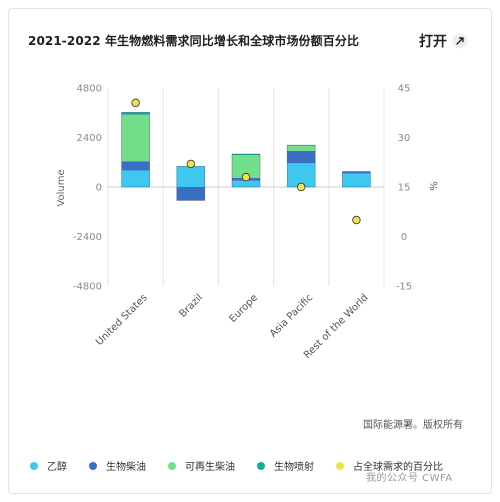 The image size is (500, 502). What do you see at coordinates (61, 187) in the screenshot?
I see `y-axis-label: Volume` at bounding box center [61, 187].